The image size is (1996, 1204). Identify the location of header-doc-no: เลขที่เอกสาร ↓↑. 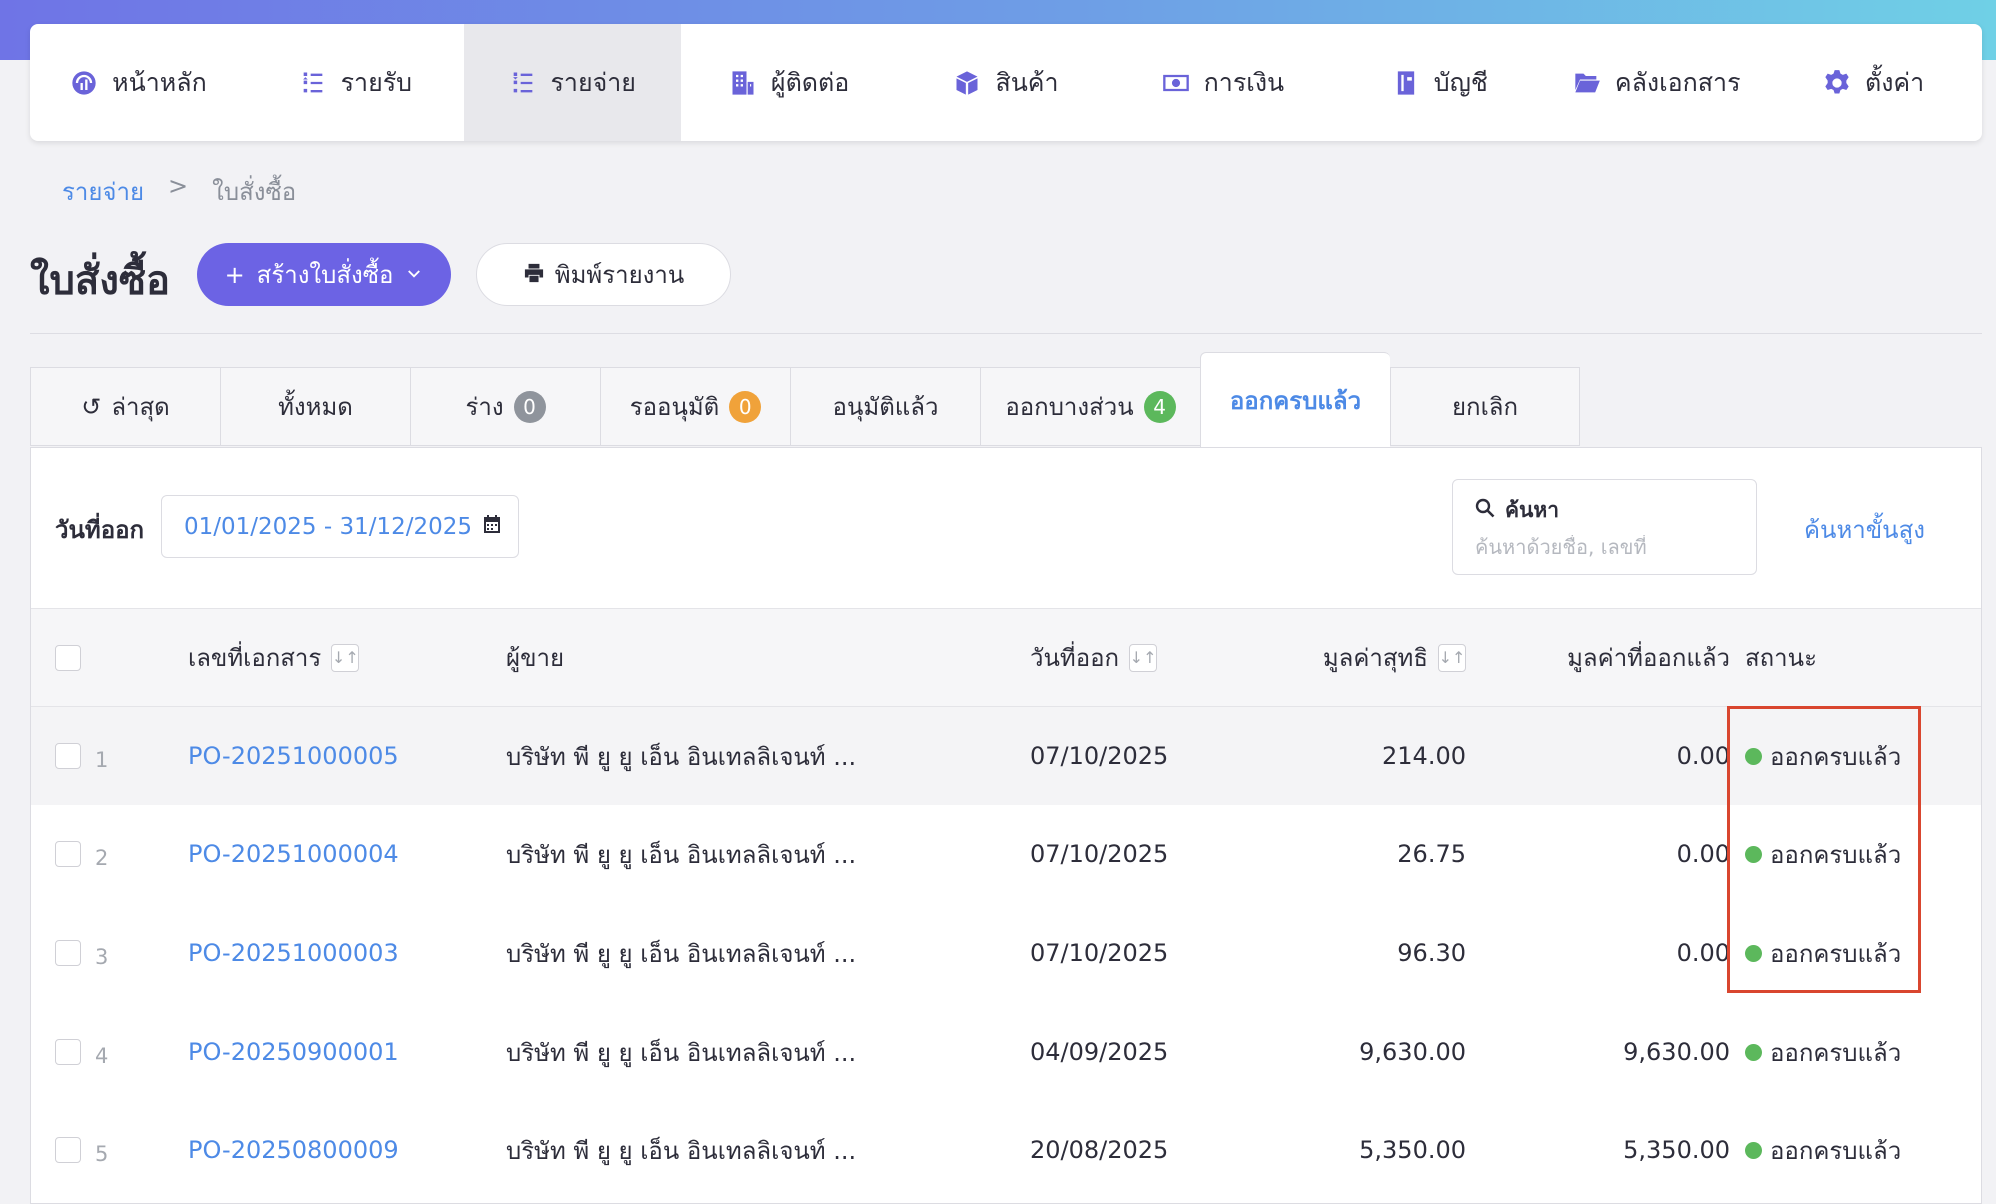
(274, 657).